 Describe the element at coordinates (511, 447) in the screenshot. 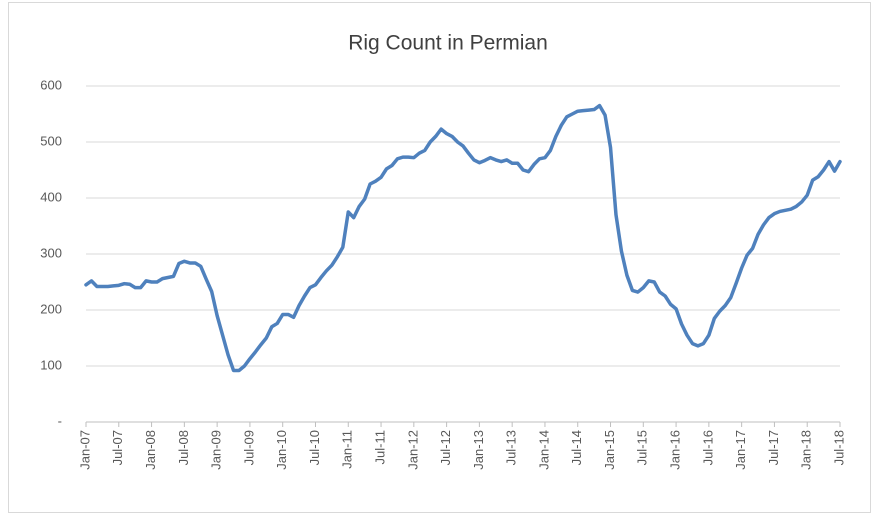

I see `x-tick-label: Jul-13` at that location.